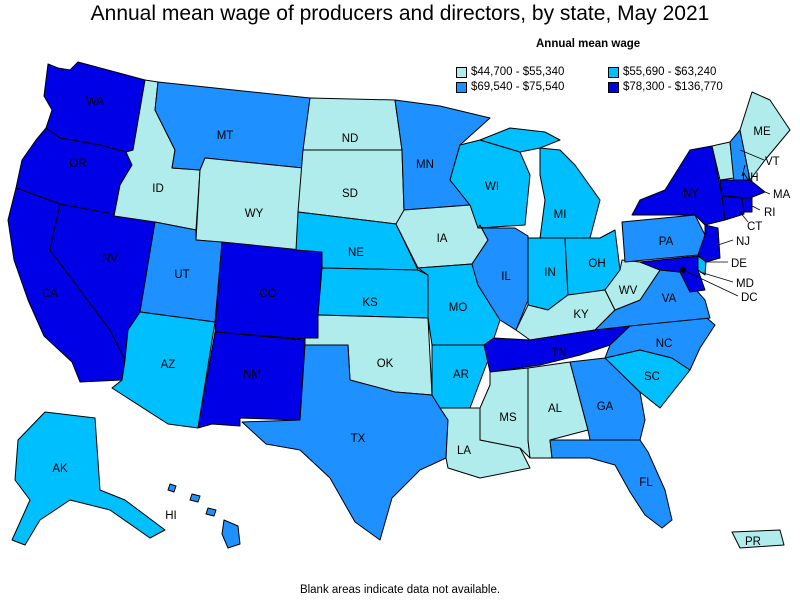  I want to click on leader-vt, so click(752, 155).